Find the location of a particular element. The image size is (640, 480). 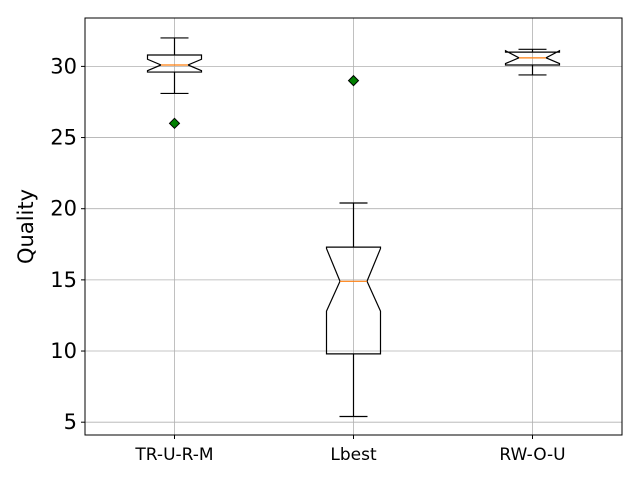

y-tick-label: 10 is located at coordinates (63, 351).